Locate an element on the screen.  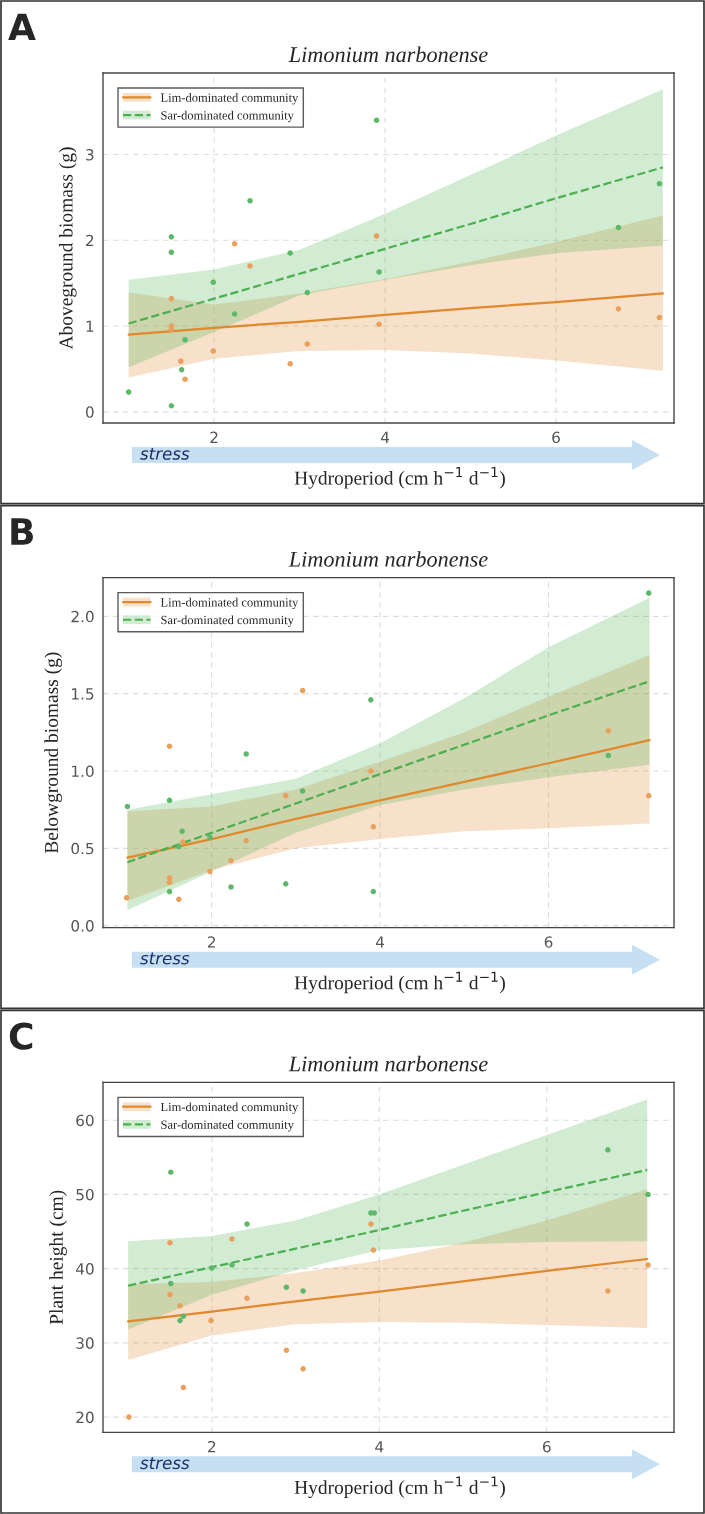
y-axis-title: Aboveground biomass (g) is located at coordinates (67, 248).